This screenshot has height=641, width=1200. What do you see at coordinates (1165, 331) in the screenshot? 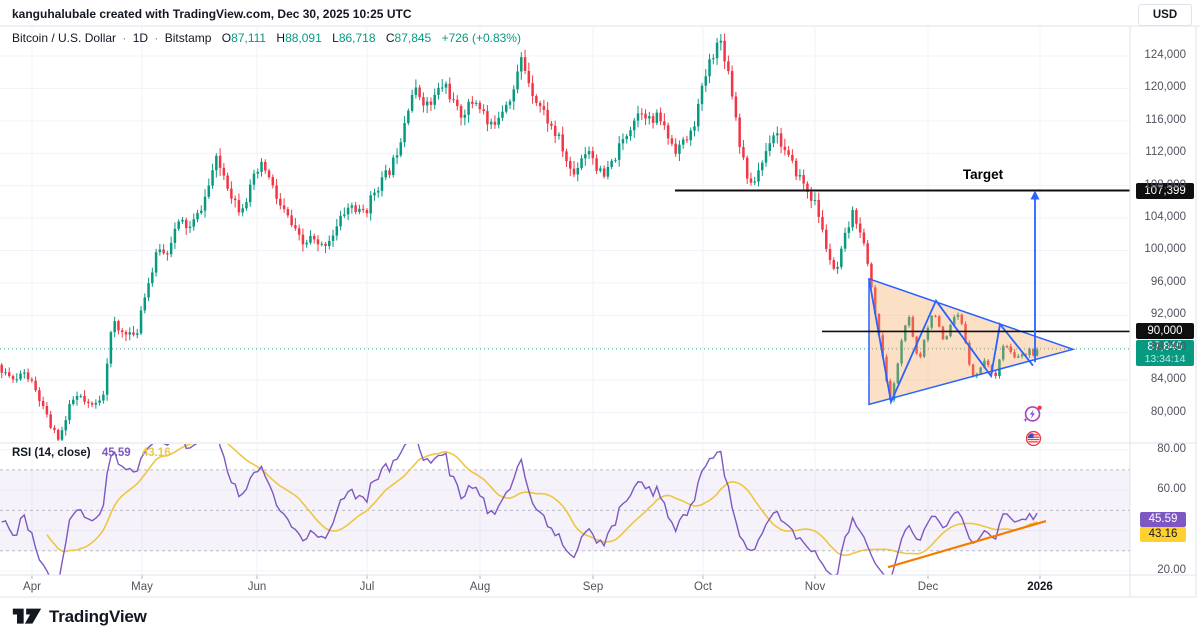
I see `support-price-label: 90,000` at bounding box center [1165, 331].